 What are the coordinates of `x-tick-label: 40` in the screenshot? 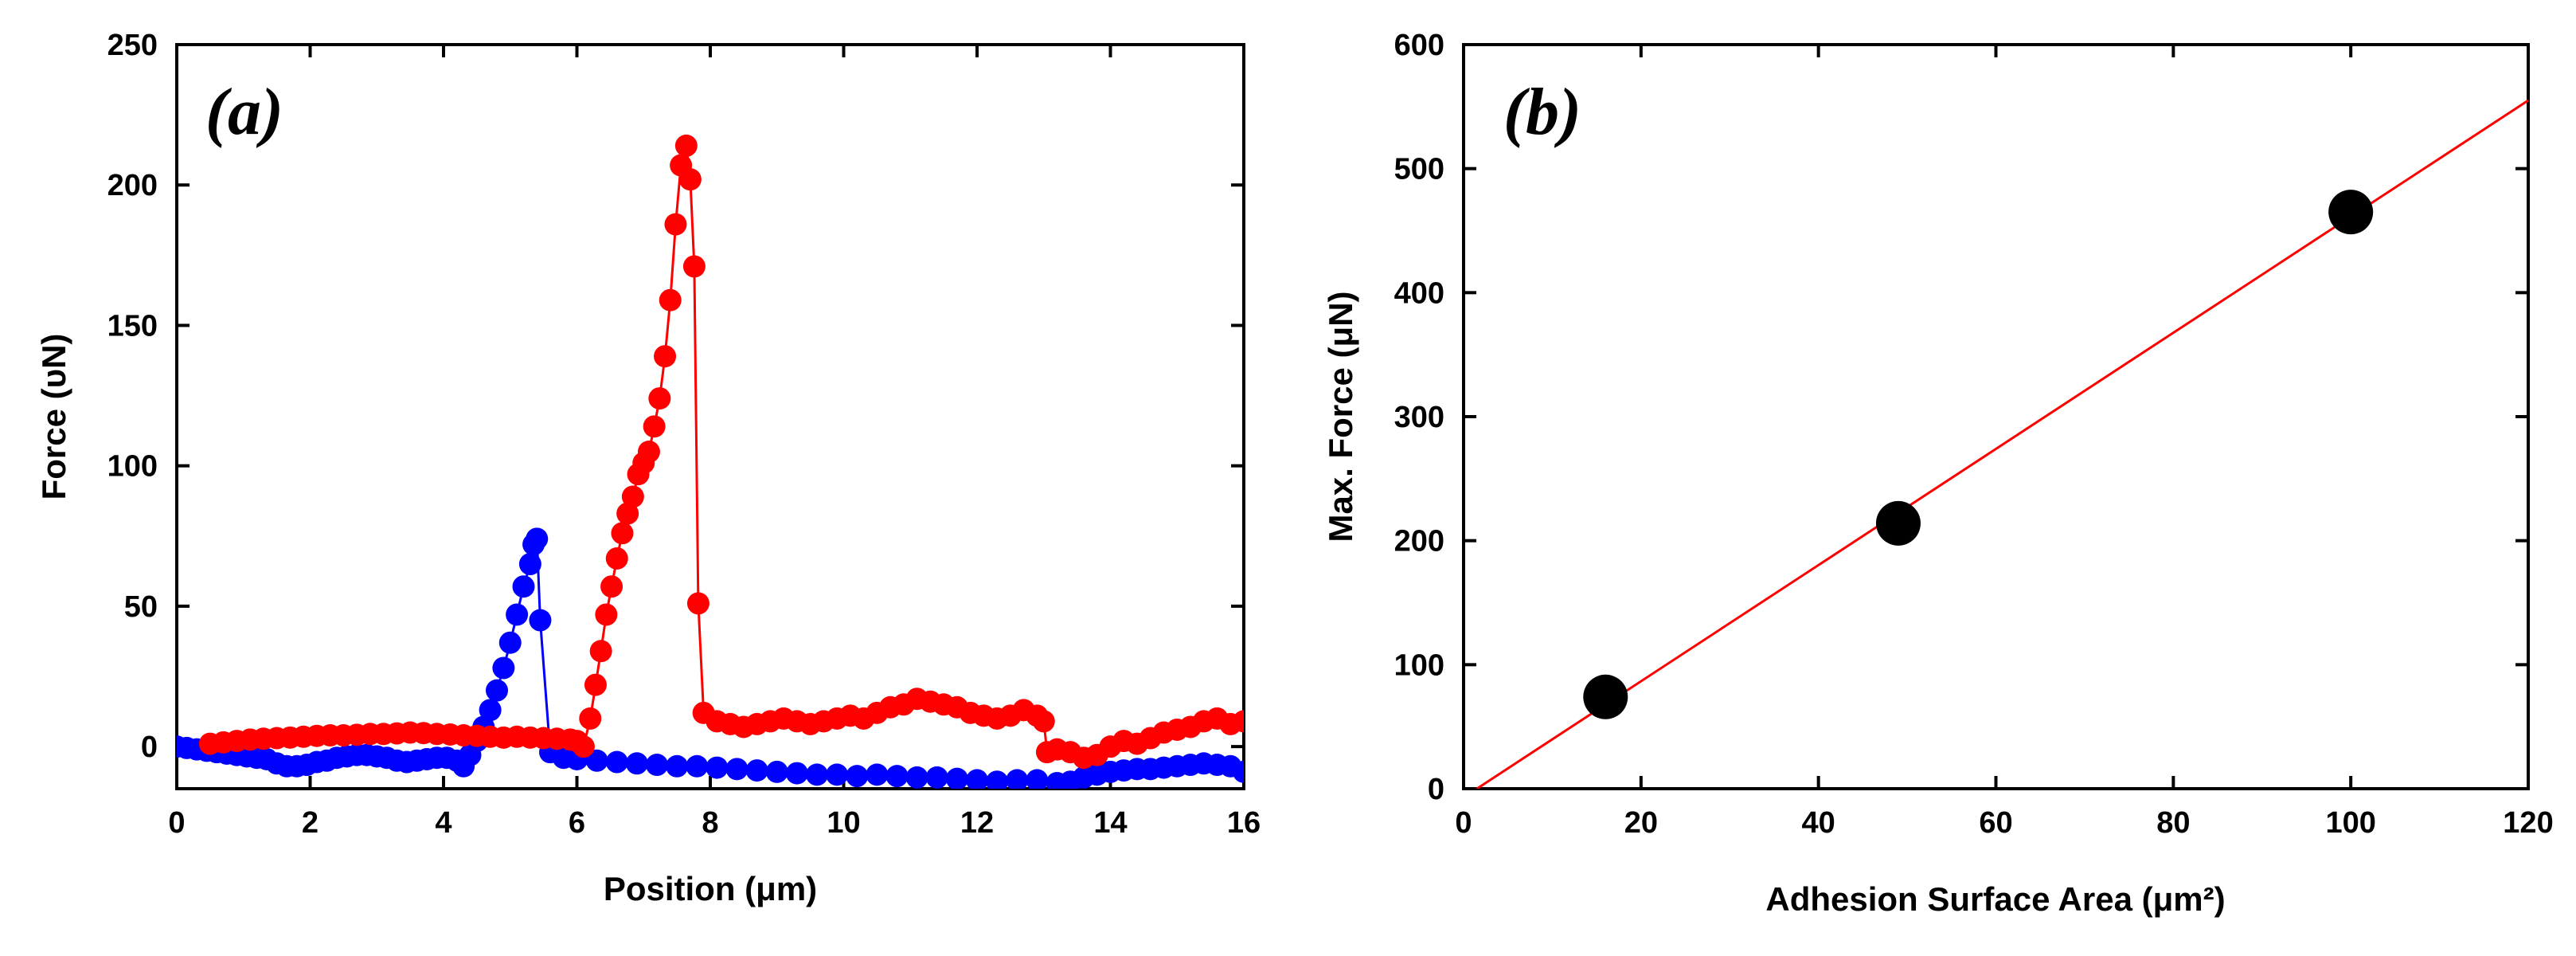 It's located at (1819, 823).